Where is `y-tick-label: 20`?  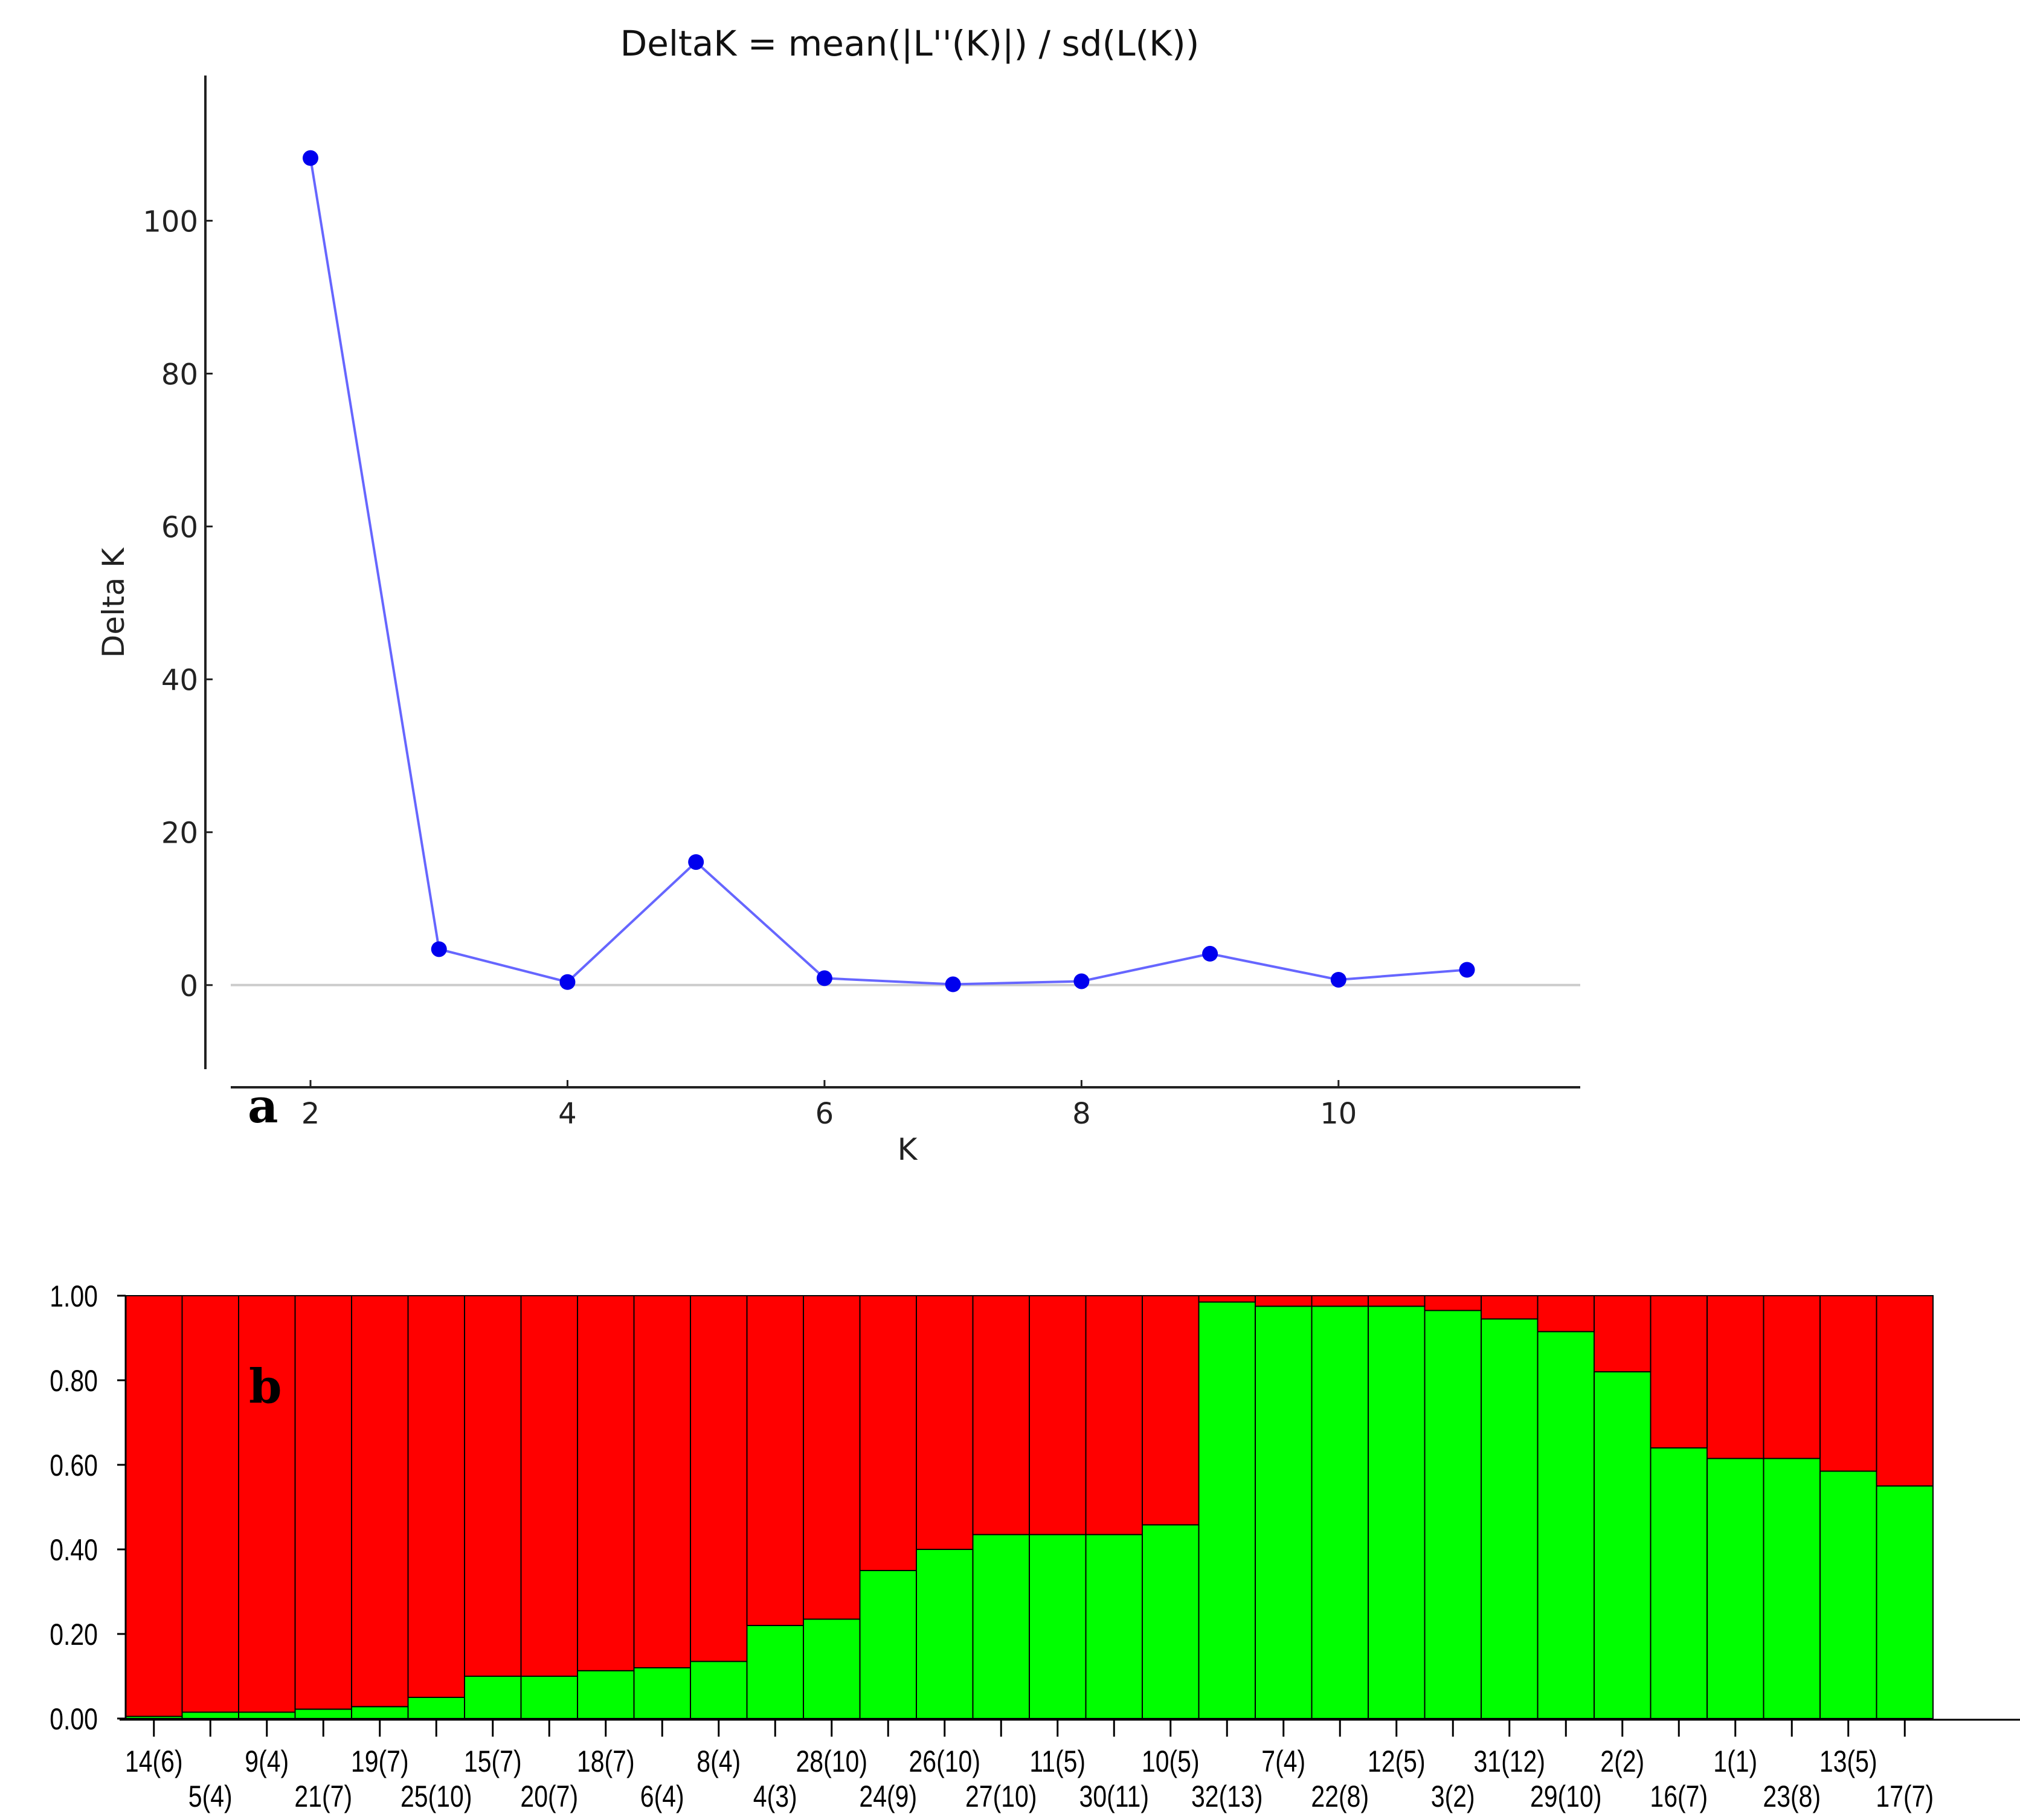
y-tick-label: 20 is located at coordinates (179, 834).